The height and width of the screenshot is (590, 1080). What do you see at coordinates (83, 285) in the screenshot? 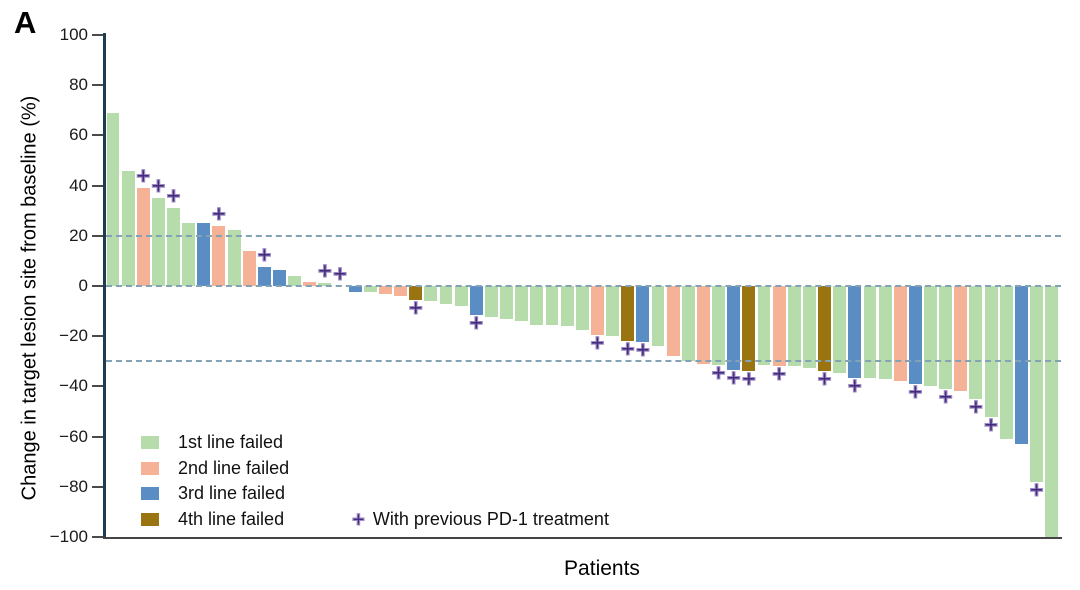
I see `y-tick-label: 0` at bounding box center [83, 285].